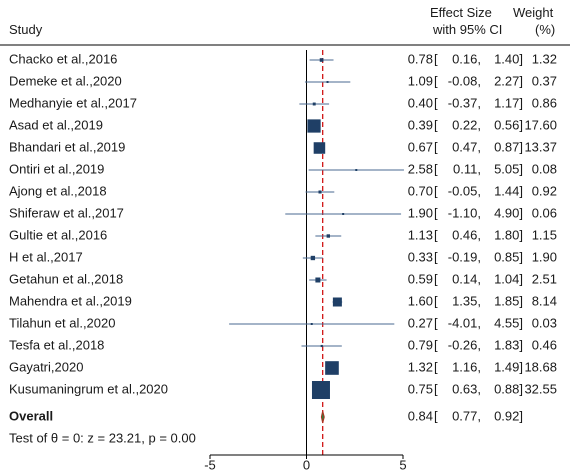  What do you see at coordinates (46, 256) in the screenshot?
I see `study-label: H et al.,2017` at bounding box center [46, 256].